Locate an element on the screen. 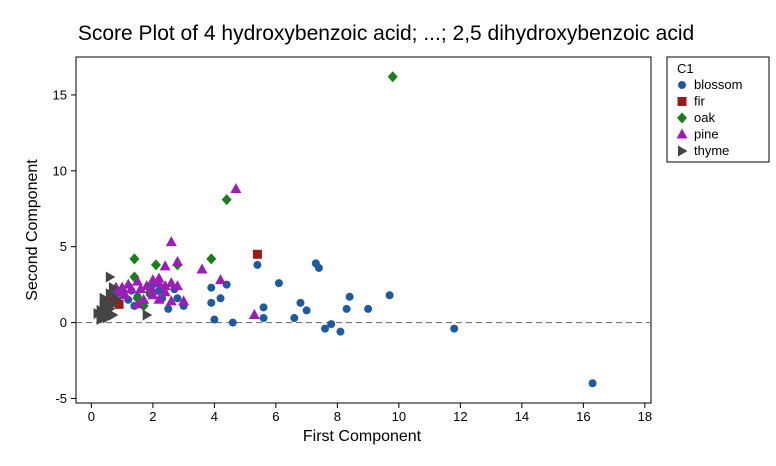  series-thyme is located at coordinates (123, 298).